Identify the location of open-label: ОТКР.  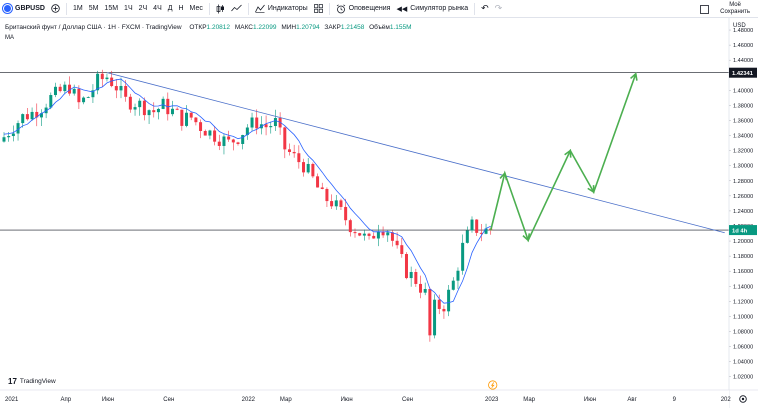
(198, 27).